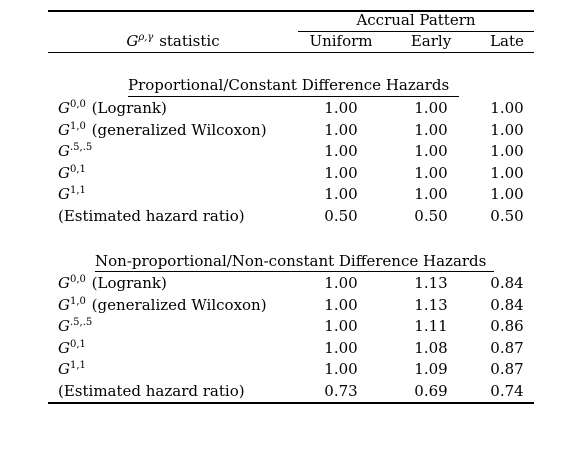  What do you see at coordinates (416, 20) in the screenshot?
I see `accrual-group-label: Accrual Pattern` at bounding box center [416, 20].